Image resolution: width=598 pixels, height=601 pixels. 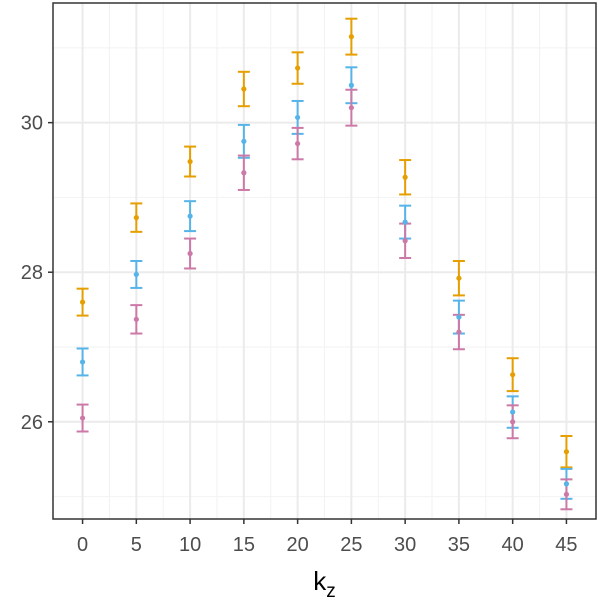 I want to click on y-tick-label: 26, so click(x=32, y=423).